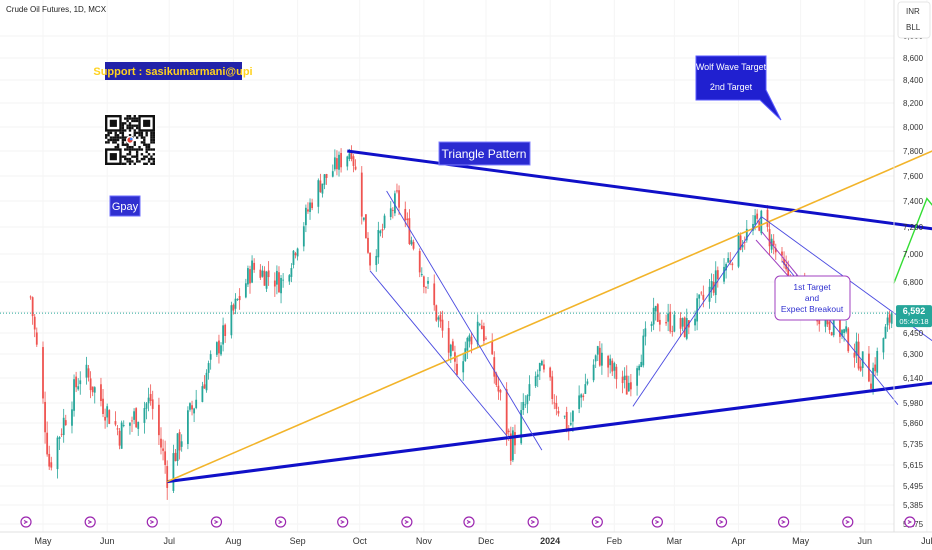  Describe the element at coordinates (107, 541) in the screenshot. I see `x-tick-label: Jun` at that location.